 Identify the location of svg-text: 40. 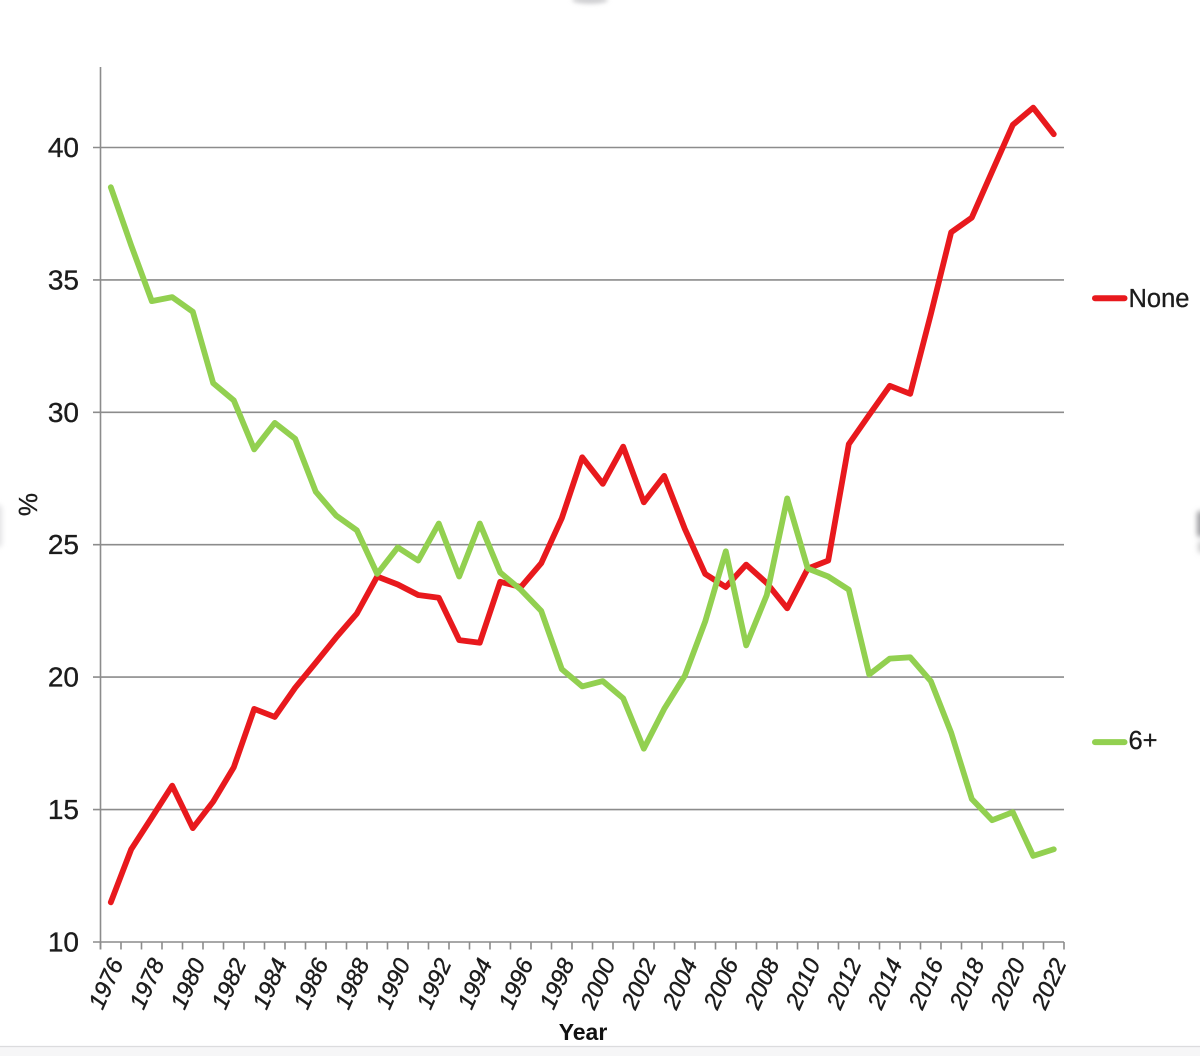
(63, 147).